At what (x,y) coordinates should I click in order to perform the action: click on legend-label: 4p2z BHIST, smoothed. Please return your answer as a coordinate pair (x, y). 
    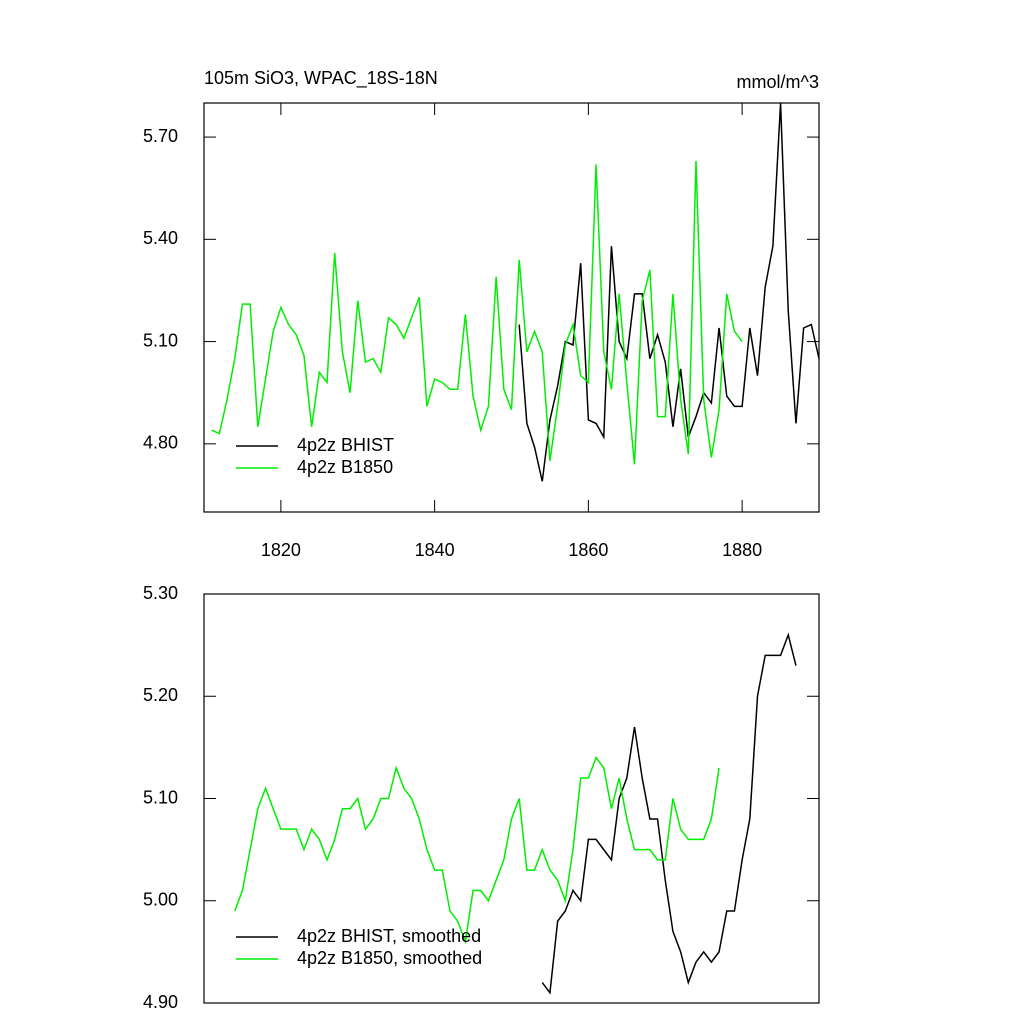
    Looking at the image, I should click on (389, 936).